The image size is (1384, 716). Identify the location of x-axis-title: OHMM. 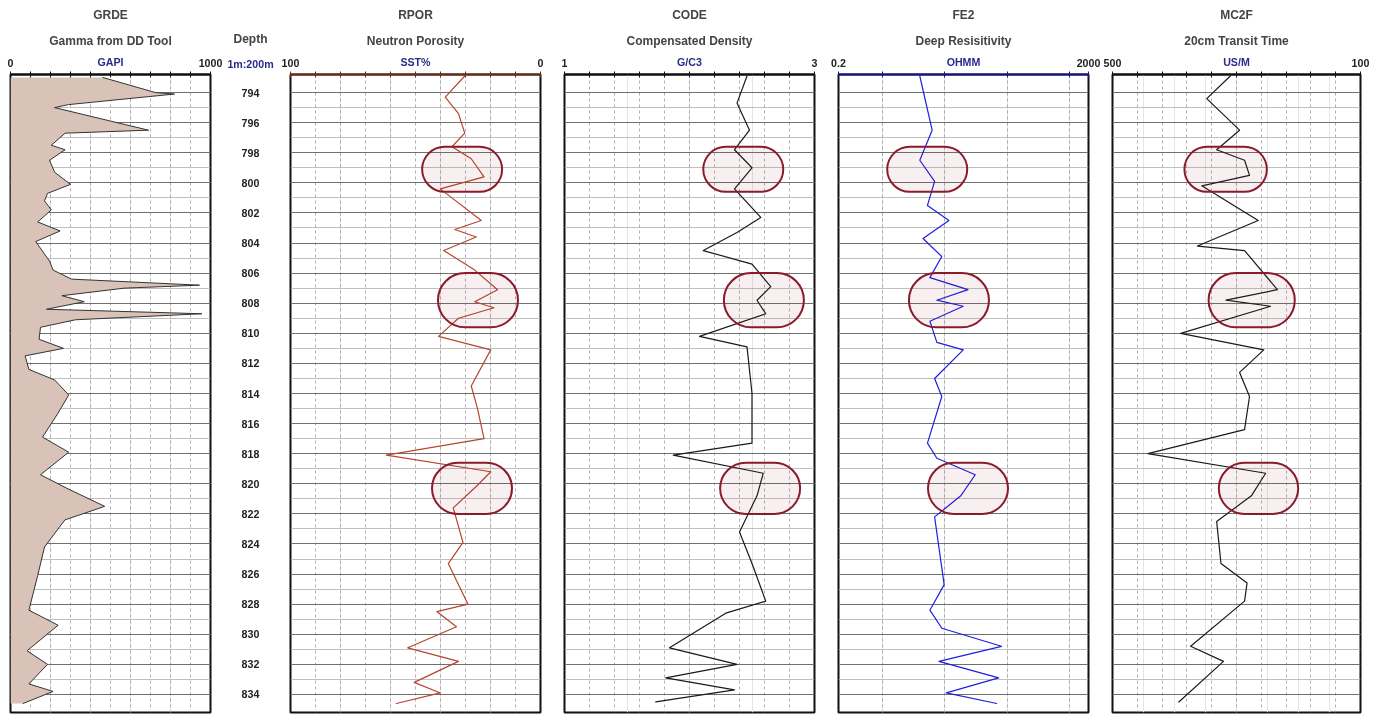
(963, 61).